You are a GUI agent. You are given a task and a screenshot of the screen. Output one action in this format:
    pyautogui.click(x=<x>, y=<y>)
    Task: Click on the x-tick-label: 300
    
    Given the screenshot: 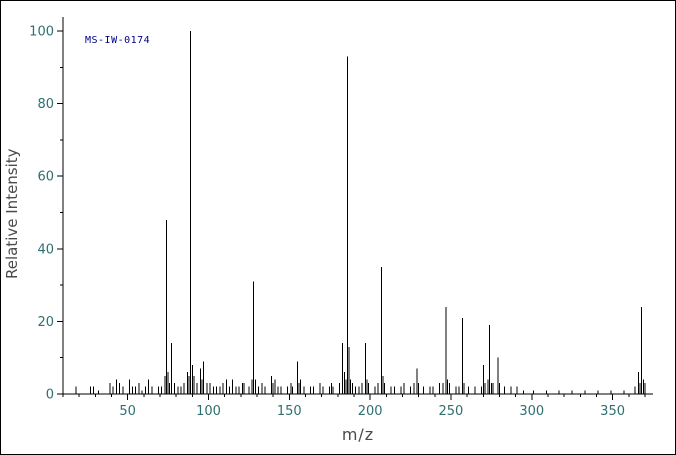 What is the action you would take?
    pyautogui.click(x=531, y=411)
    